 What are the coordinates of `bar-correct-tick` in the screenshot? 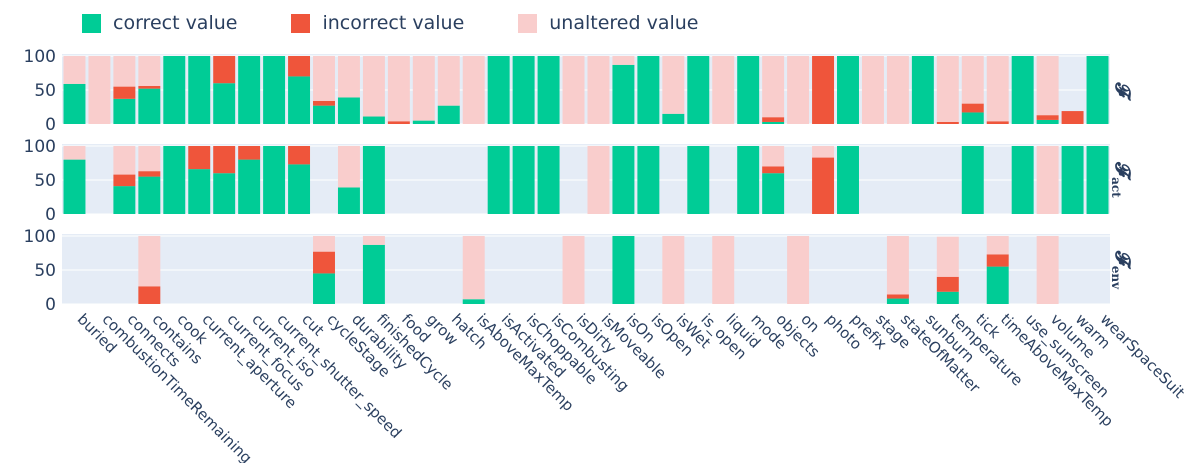 It's located at (972, 180).